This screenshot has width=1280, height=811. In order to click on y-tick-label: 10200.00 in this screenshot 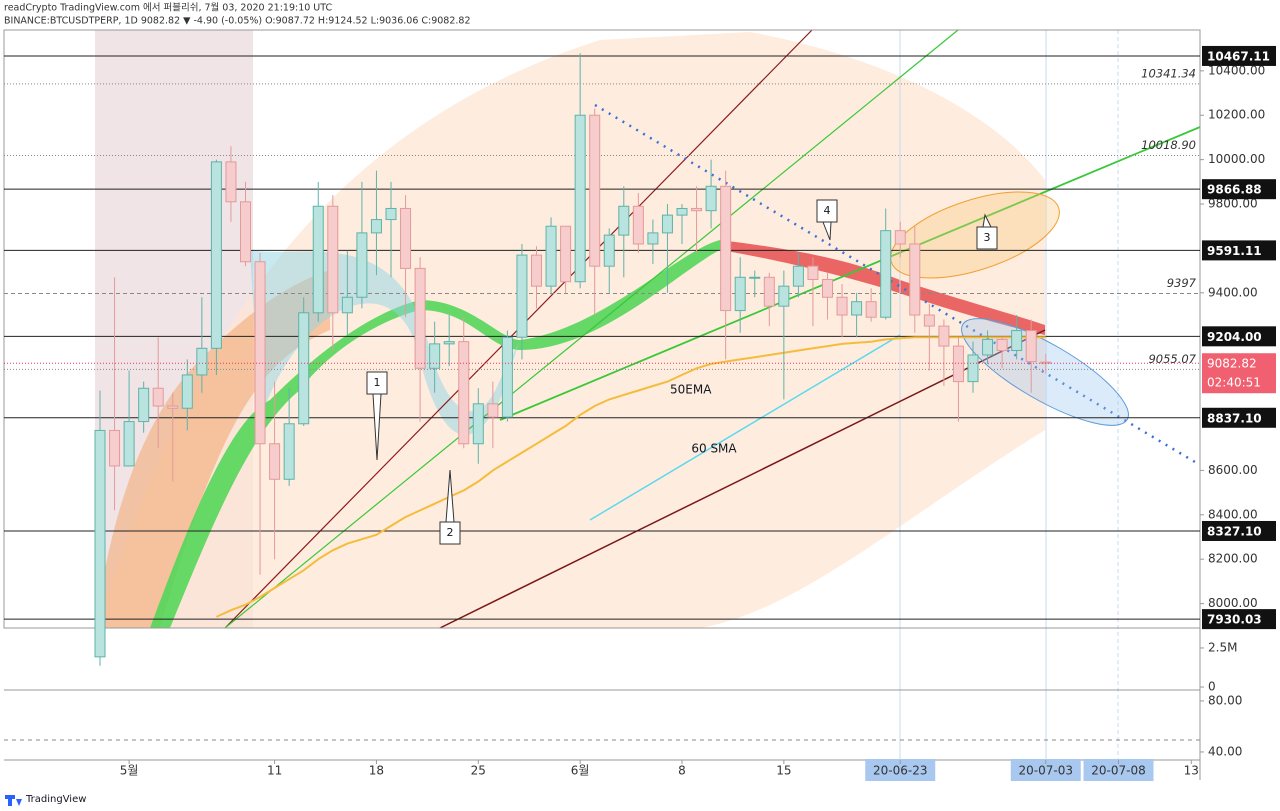, I will do `click(1236, 115)`.